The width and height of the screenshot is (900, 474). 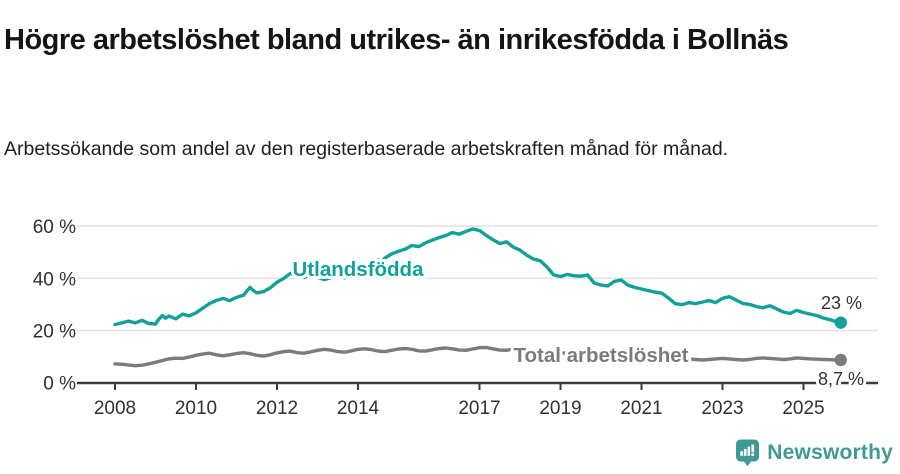 I want to click on y-tick-label-0: 0 %, so click(x=59, y=384).